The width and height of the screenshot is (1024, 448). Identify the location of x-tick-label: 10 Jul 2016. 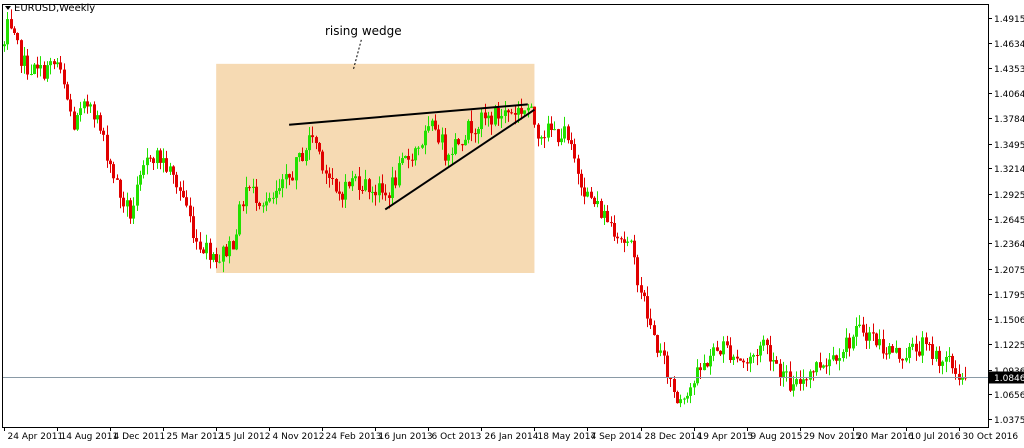
(935, 437).